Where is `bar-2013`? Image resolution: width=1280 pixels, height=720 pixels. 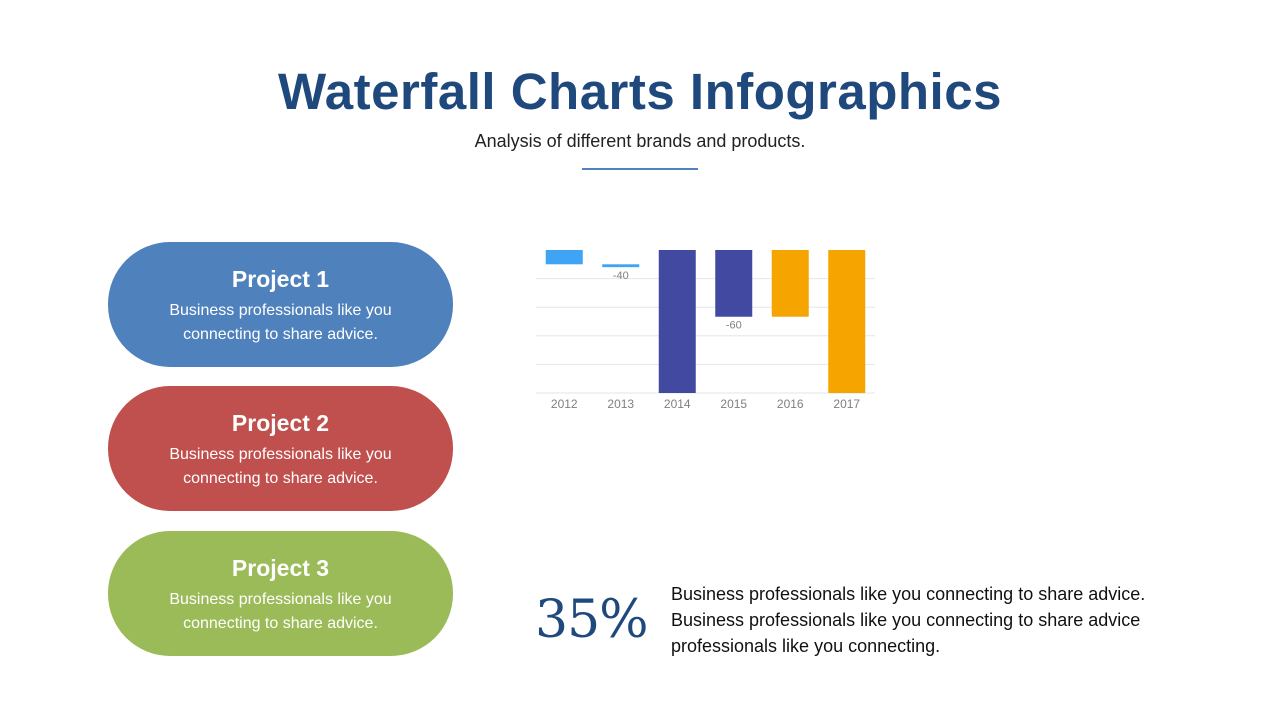
bar-2013 is located at coordinates (621, 266).